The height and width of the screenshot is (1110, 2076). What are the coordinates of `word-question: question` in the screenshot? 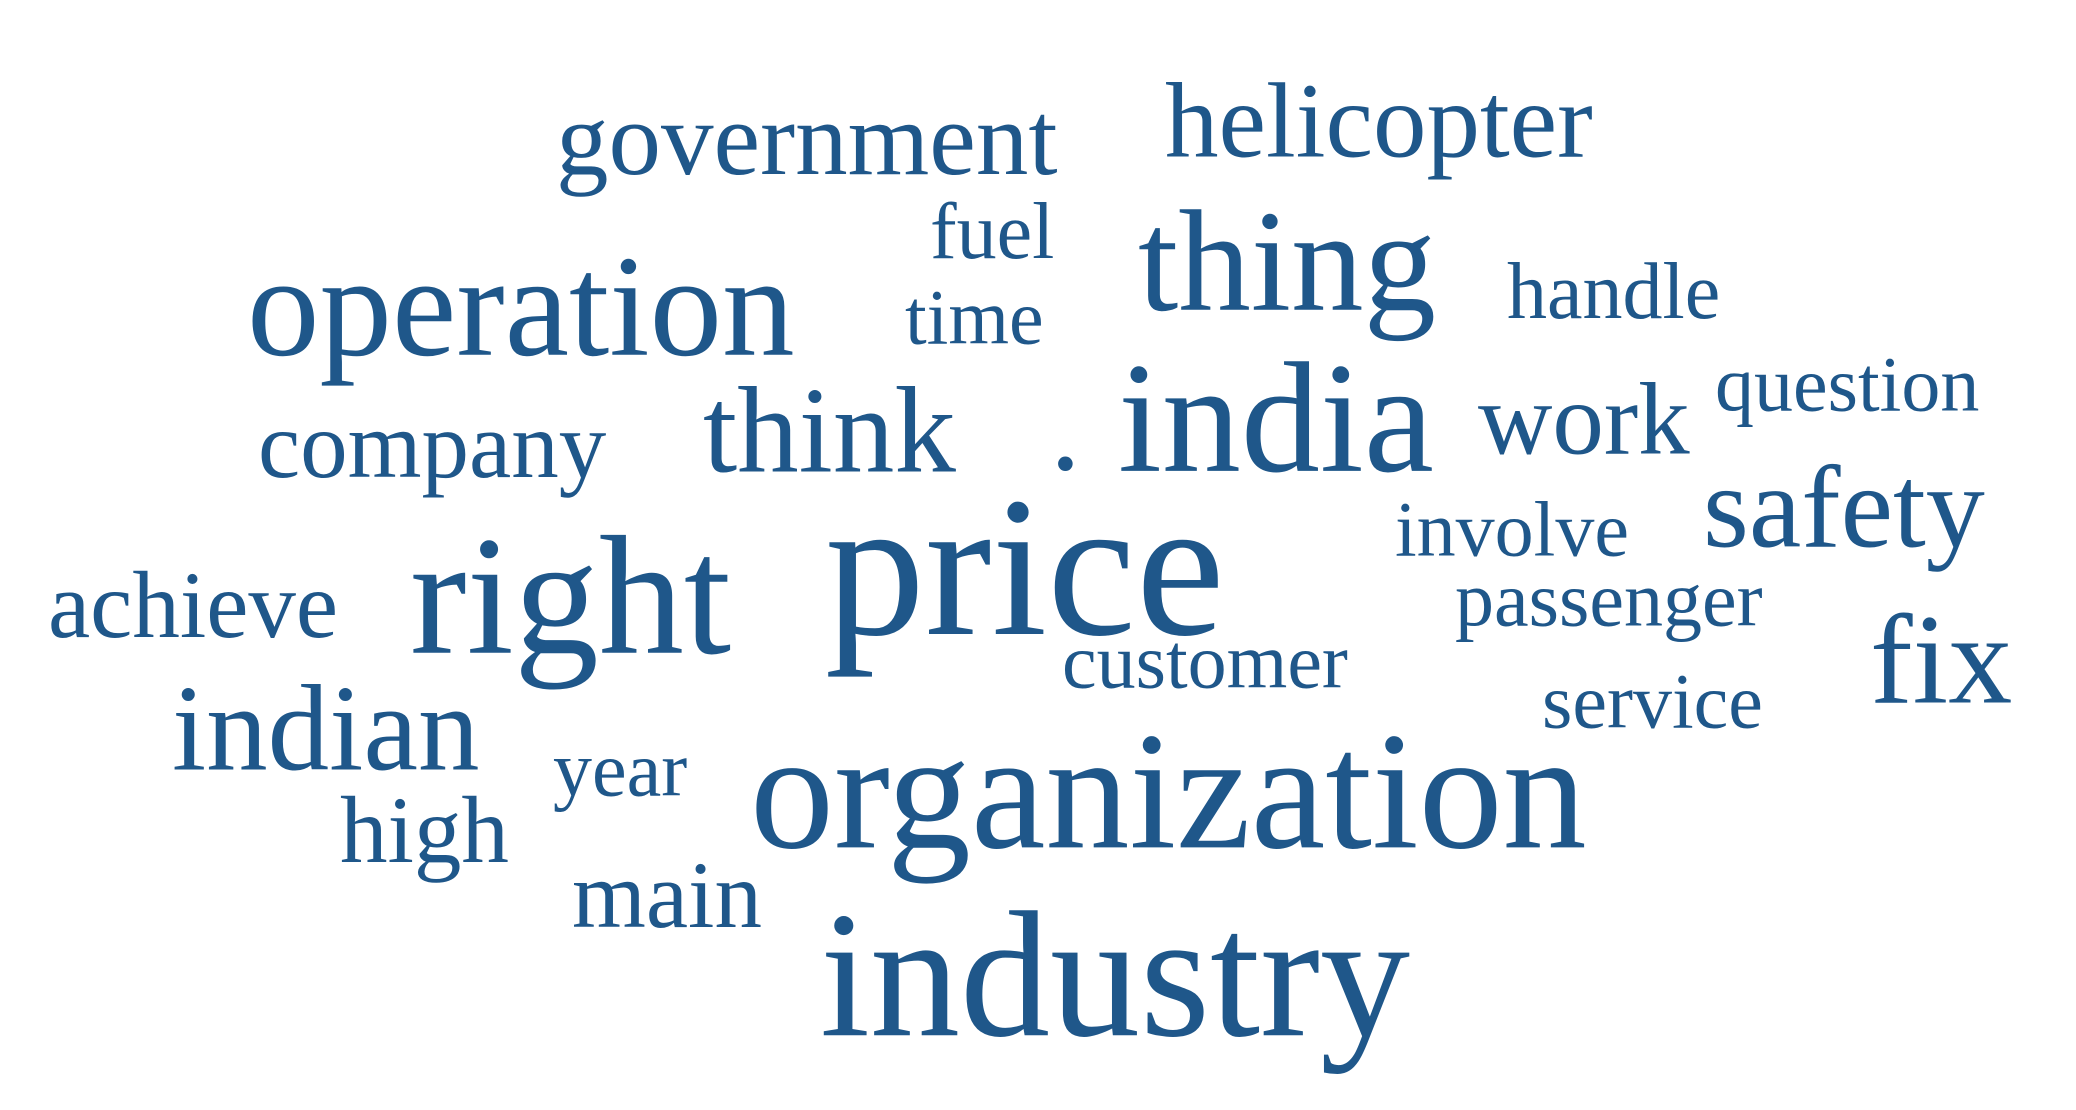 It's located at (1847, 384).